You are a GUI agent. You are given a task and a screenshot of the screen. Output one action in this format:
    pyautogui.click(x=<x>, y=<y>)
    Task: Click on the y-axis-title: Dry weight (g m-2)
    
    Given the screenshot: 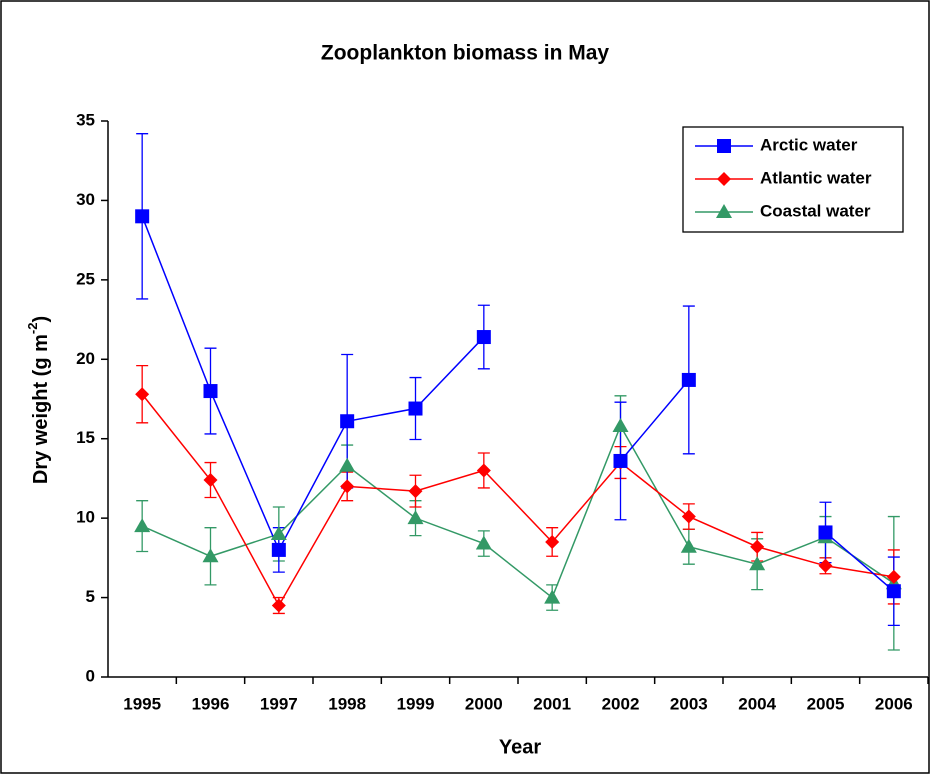 What is the action you would take?
    pyautogui.click(x=38, y=400)
    